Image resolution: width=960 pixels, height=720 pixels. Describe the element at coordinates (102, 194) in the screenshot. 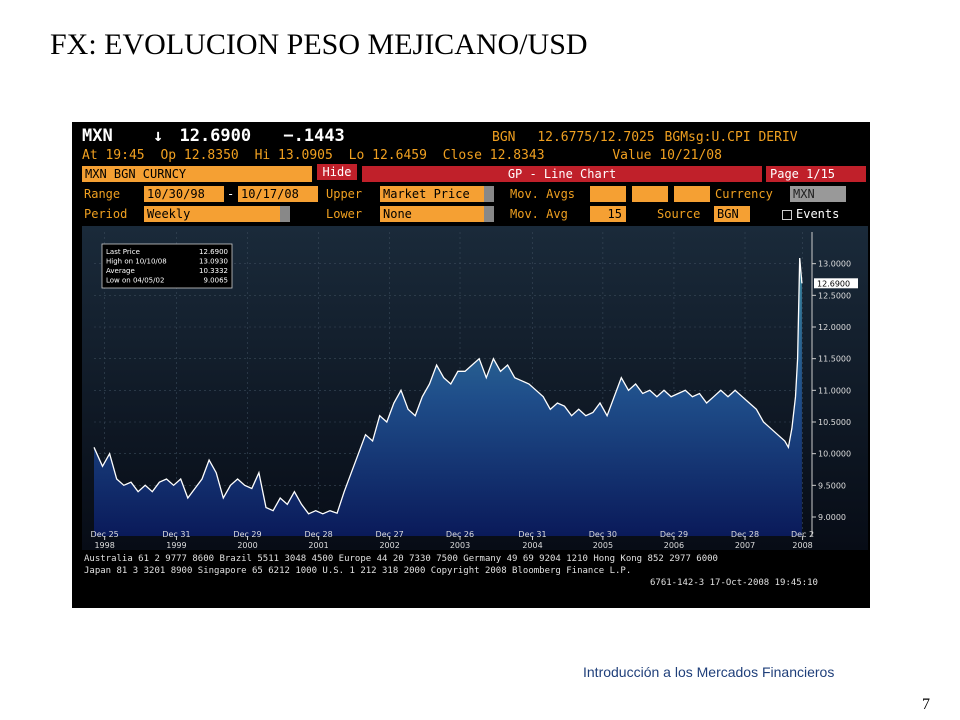

I see `range-label: Range` at that location.